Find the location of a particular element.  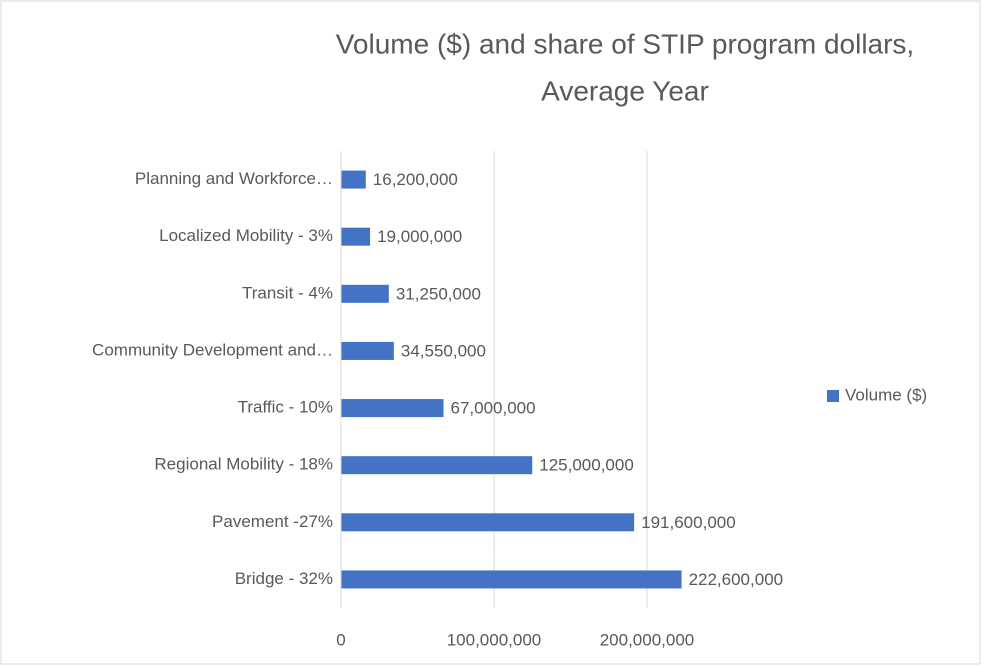

chart-title: Average Year is located at coordinates (625, 90).